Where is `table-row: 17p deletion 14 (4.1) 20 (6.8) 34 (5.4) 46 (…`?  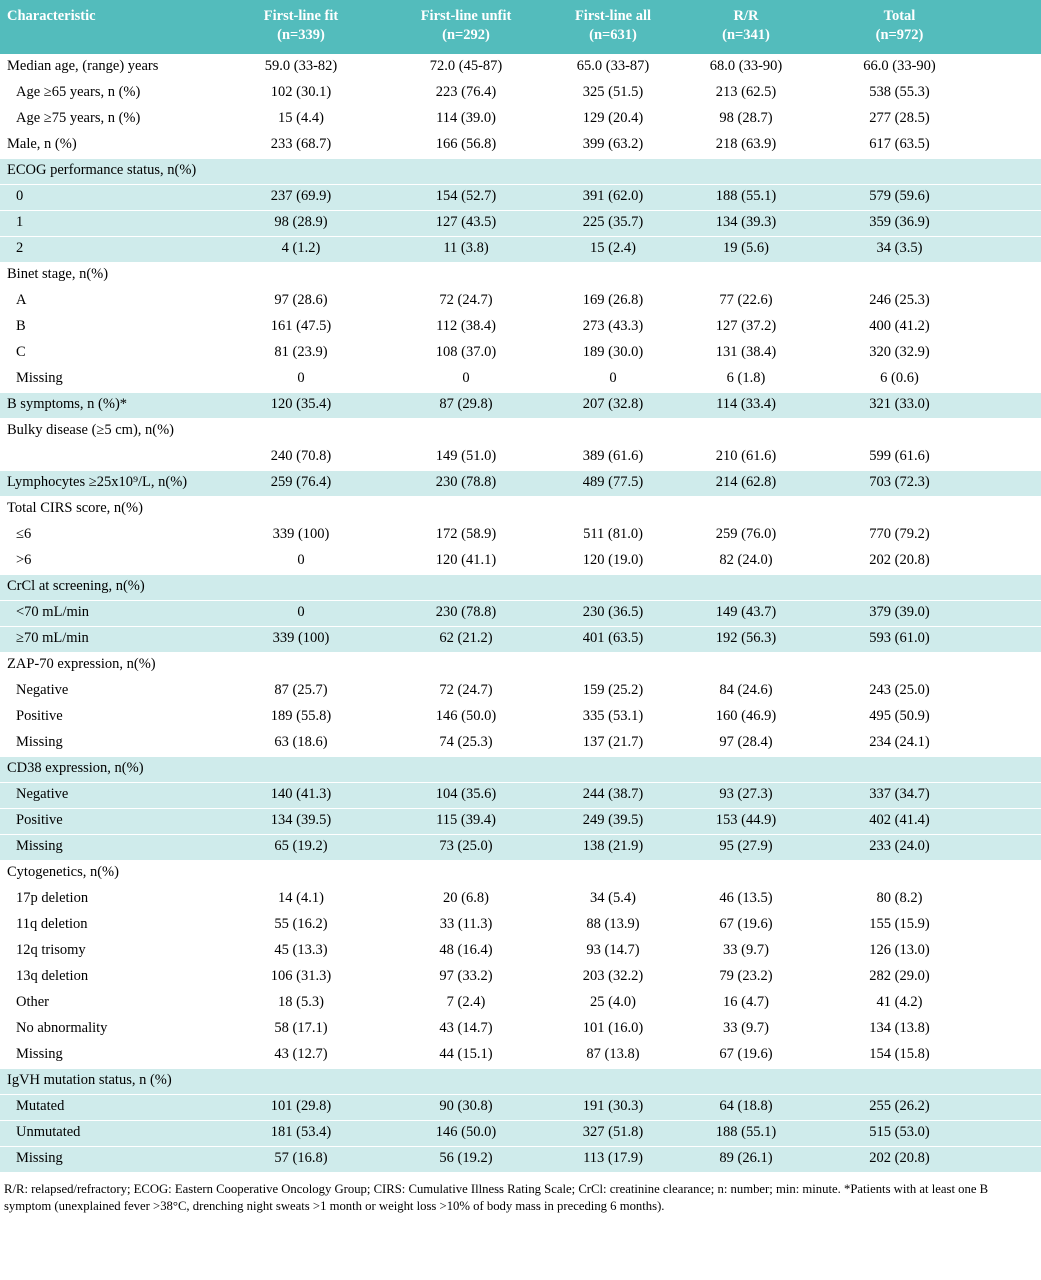
table-row: 17p deletion 14 (4.1) 20 (6.8) 34 (5.4) 46 (… is located at coordinates (520, 899).